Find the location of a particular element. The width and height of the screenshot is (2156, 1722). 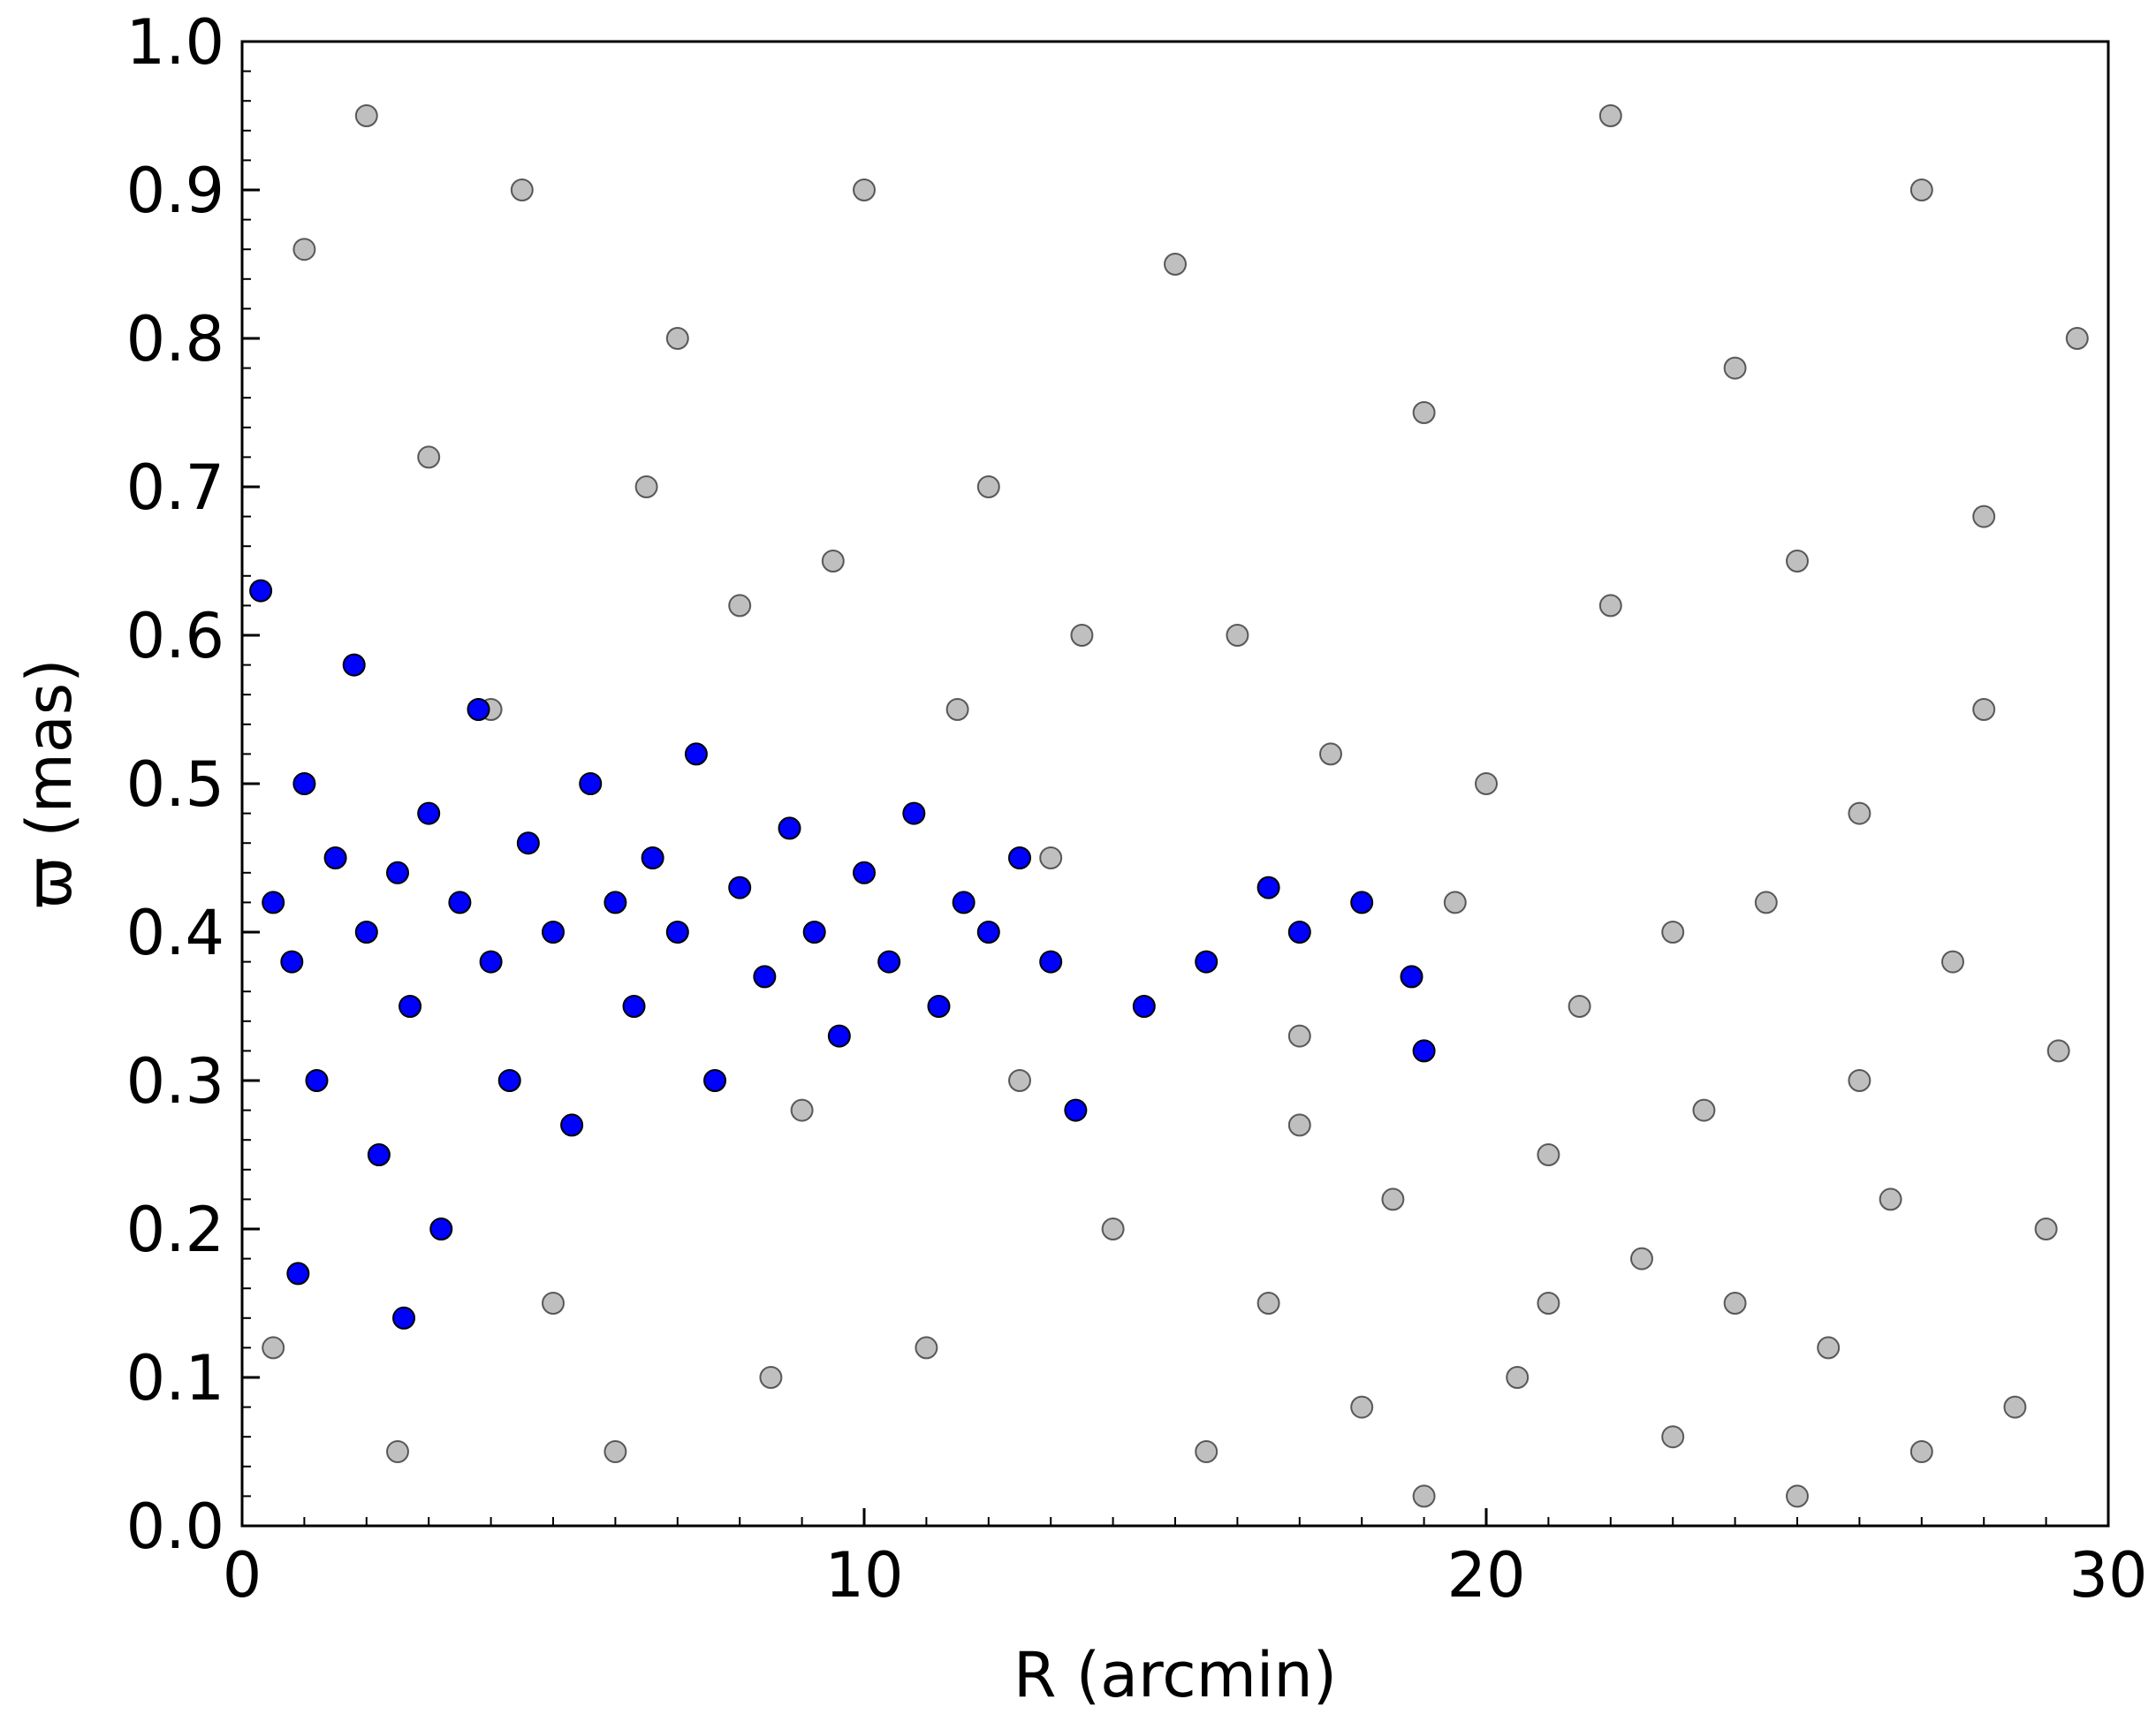

y-tick-label: 0.5 is located at coordinates (175, 784).